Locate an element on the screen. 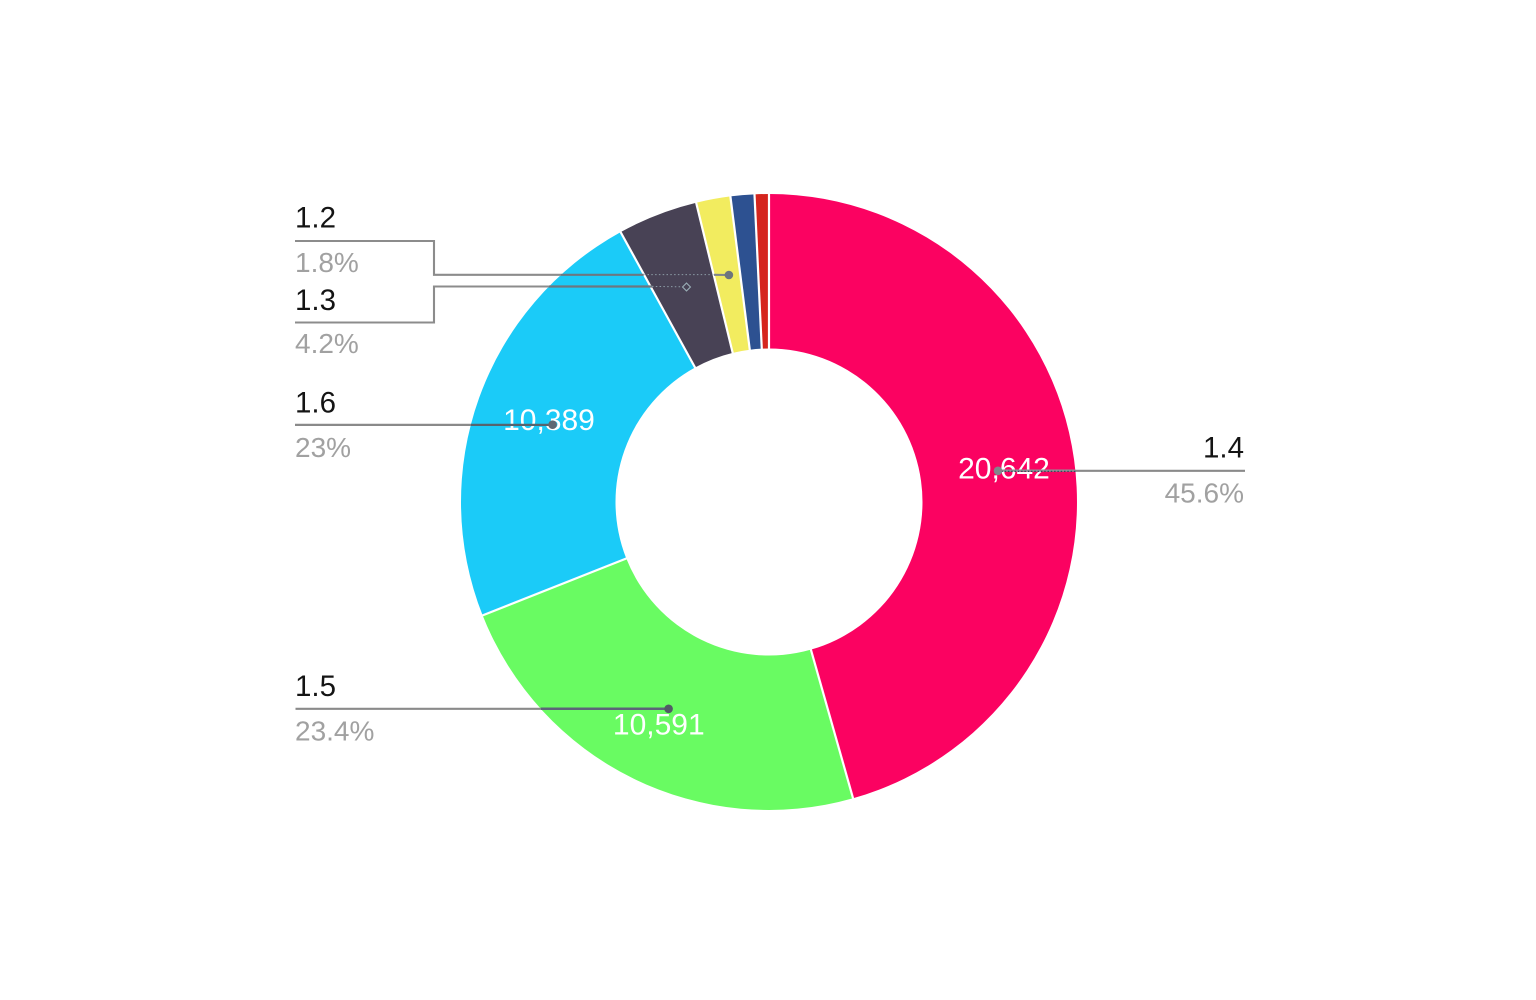 The width and height of the screenshot is (1536, 1000). svg-text: 10,591 is located at coordinates (659, 725).